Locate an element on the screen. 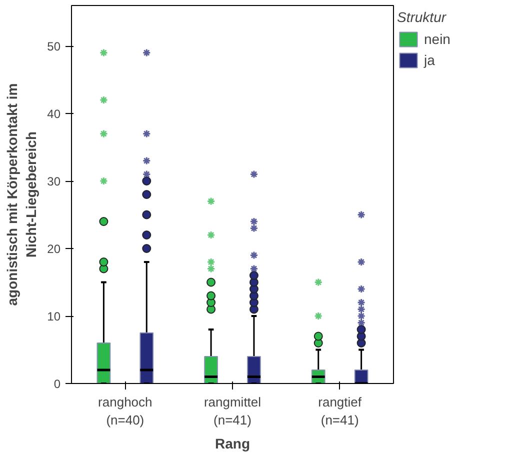  legend-title: Struktur is located at coordinates (422, 17).